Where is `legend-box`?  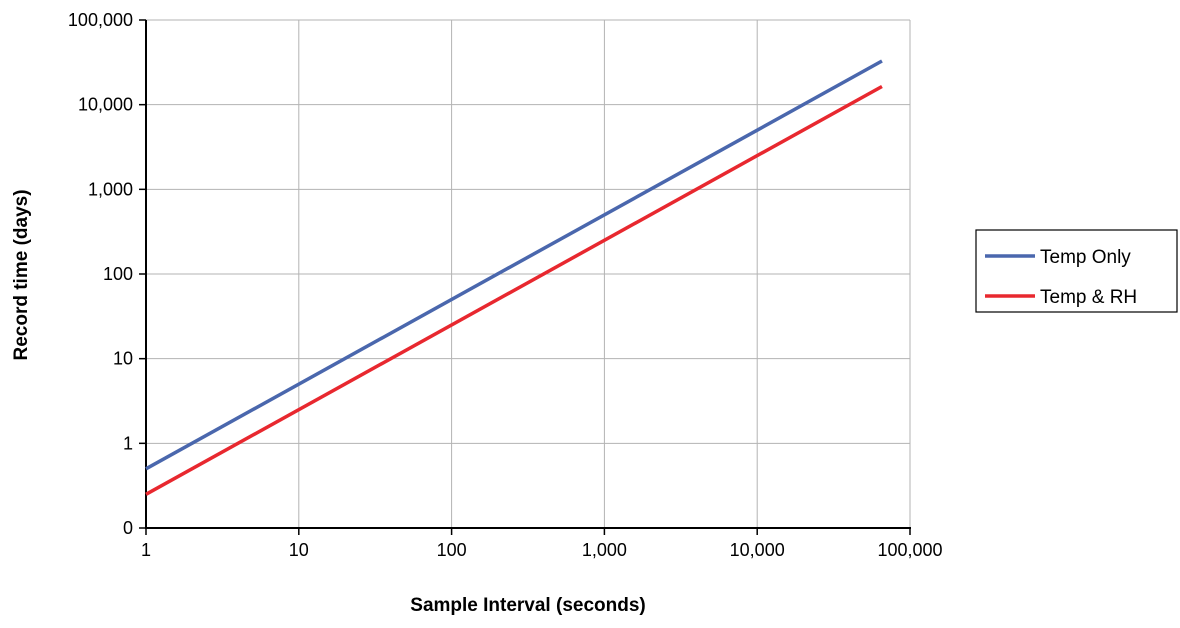
legend-box is located at coordinates (1076, 271).